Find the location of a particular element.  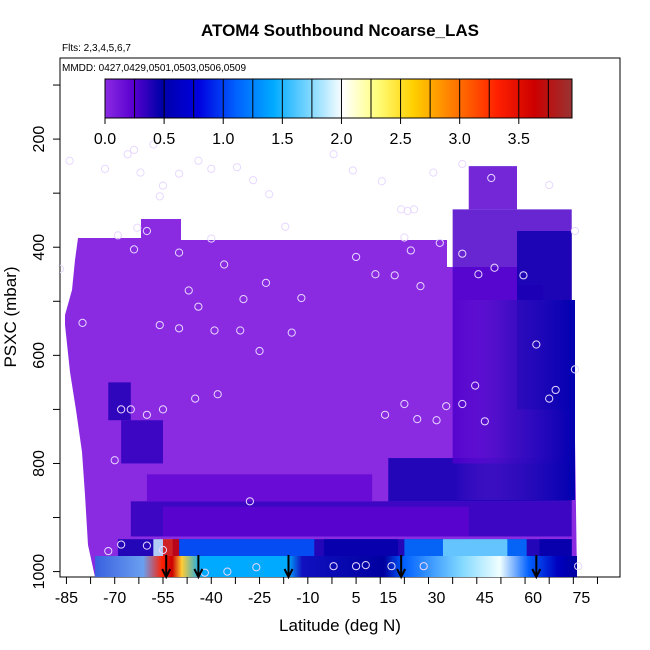

y-axis-label: PSXC (mbar) is located at coordinates (10, 316).